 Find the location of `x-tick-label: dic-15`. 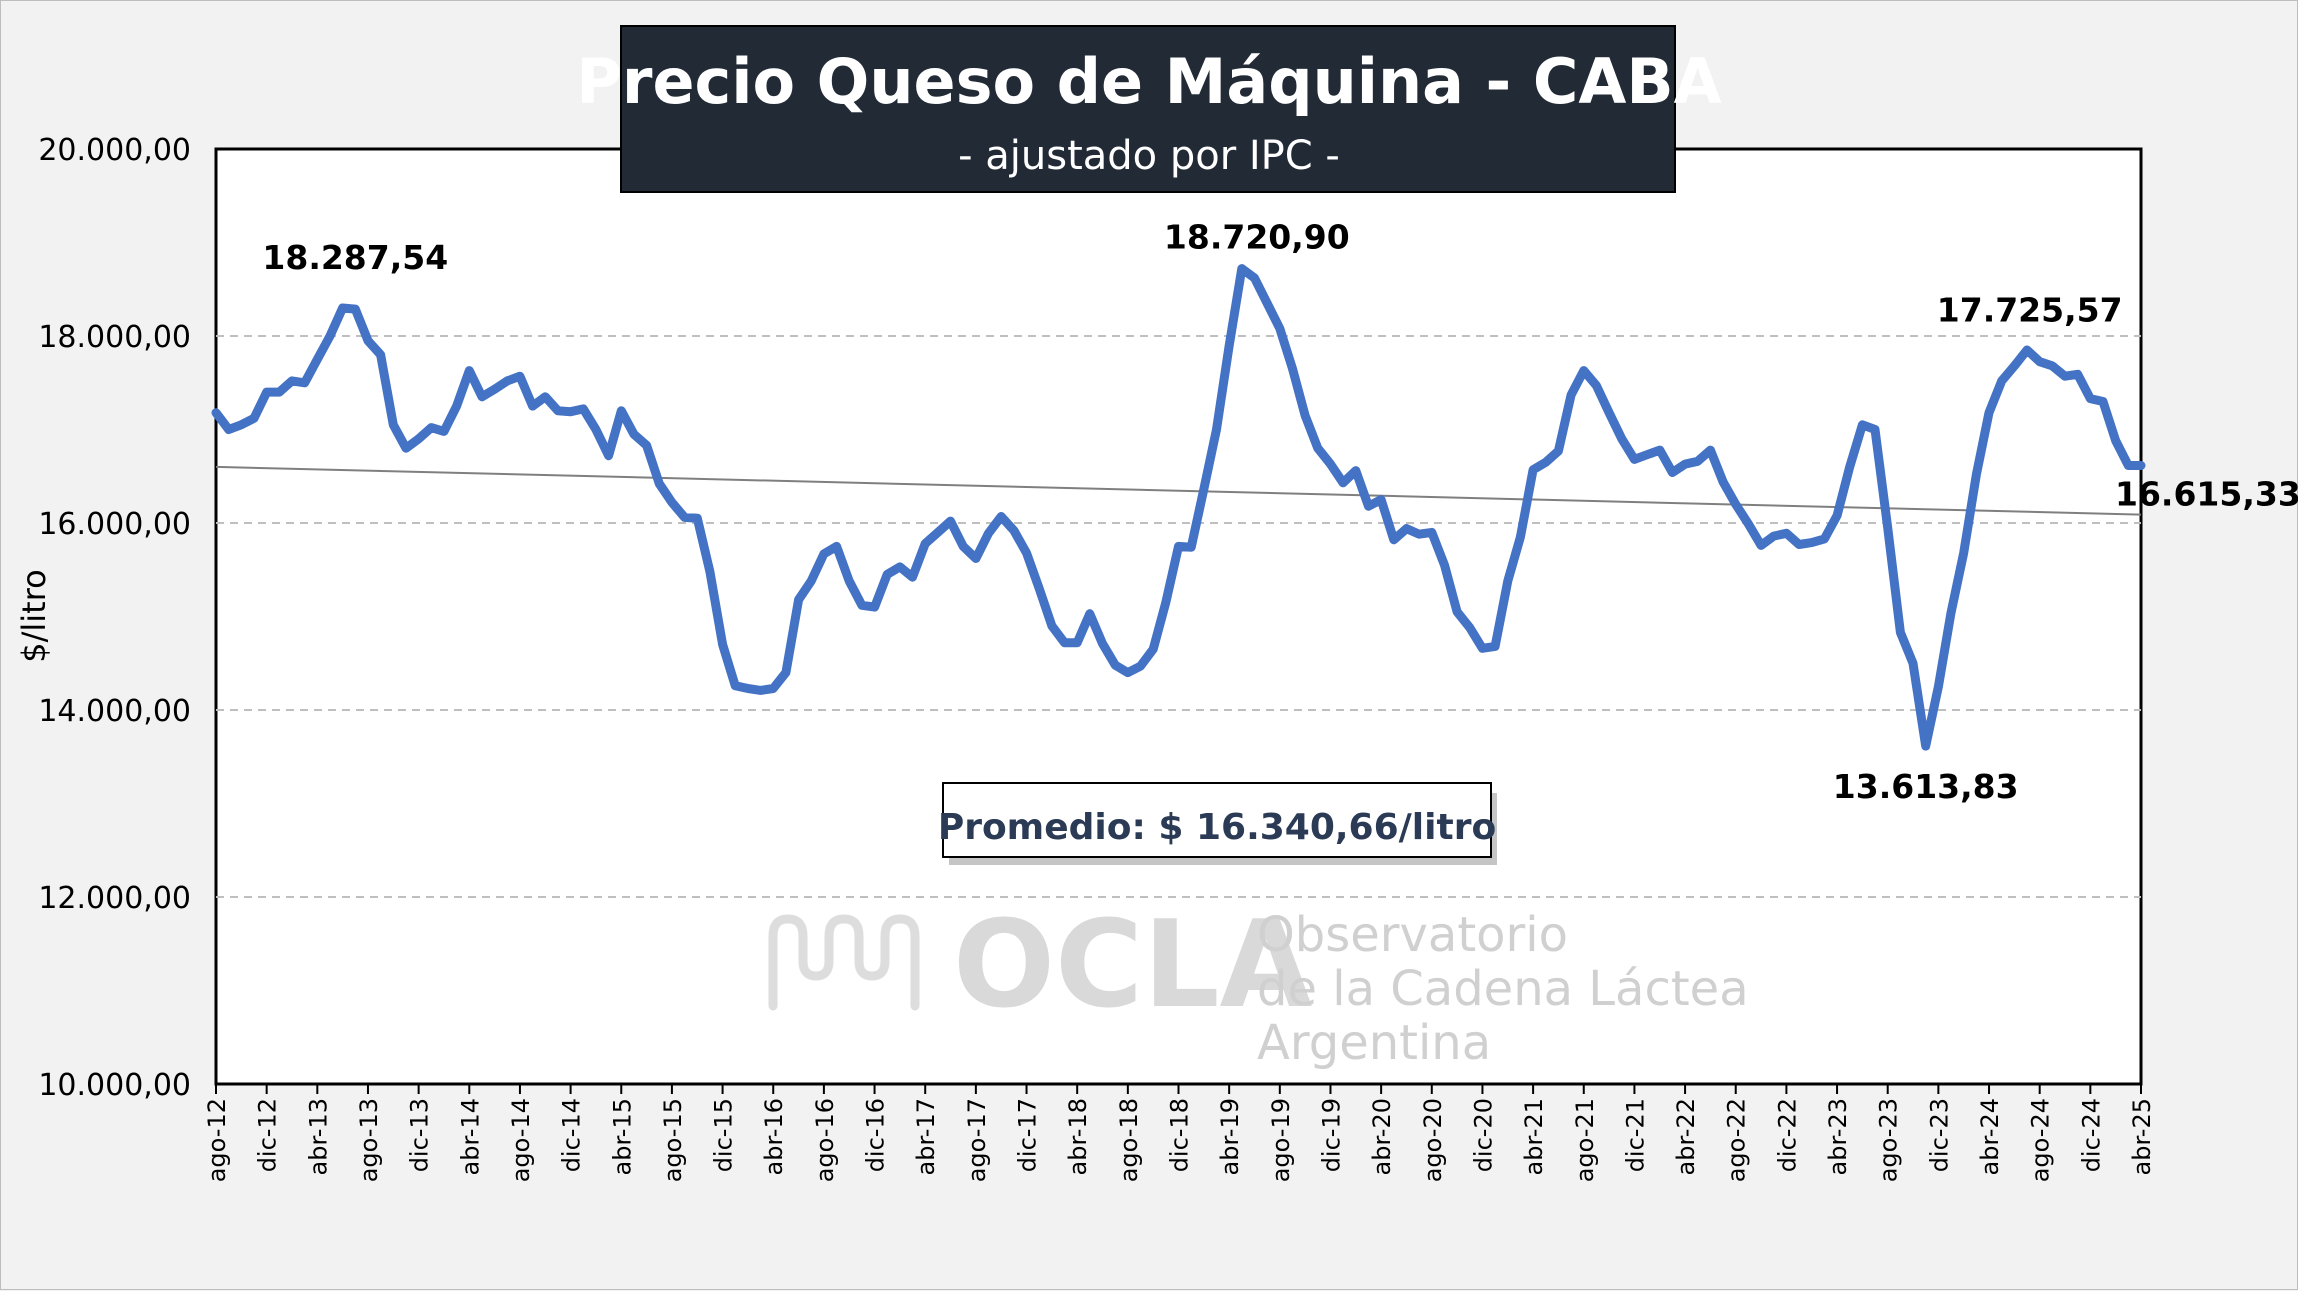

x-tick-label: dic-15 is located at coordinates (724, 1135).